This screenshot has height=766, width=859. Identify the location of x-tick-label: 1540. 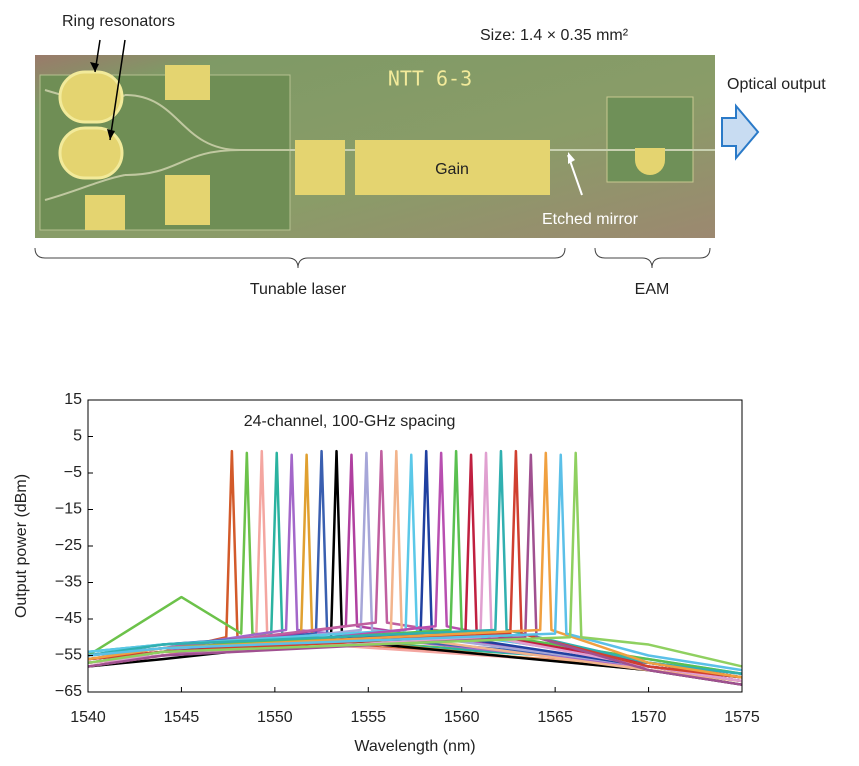
(88, 717).